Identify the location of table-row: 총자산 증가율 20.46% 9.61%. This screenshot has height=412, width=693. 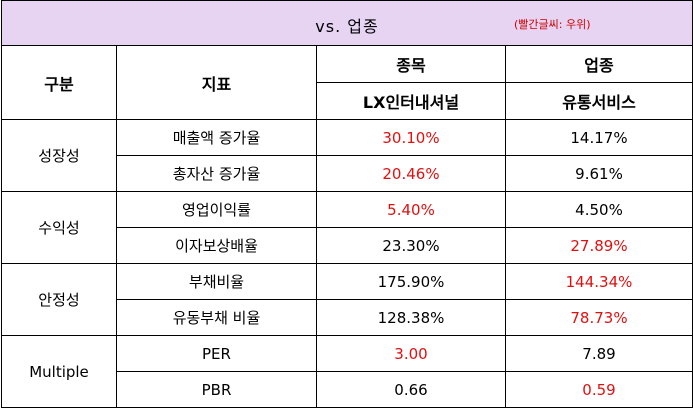
(347, 173).